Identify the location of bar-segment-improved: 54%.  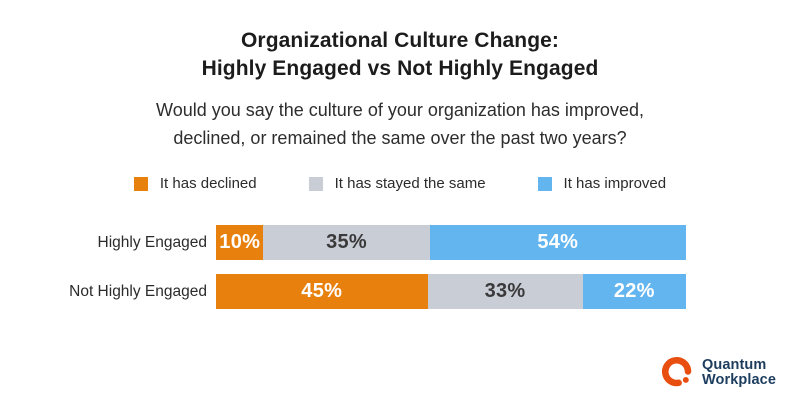
(557, 242).